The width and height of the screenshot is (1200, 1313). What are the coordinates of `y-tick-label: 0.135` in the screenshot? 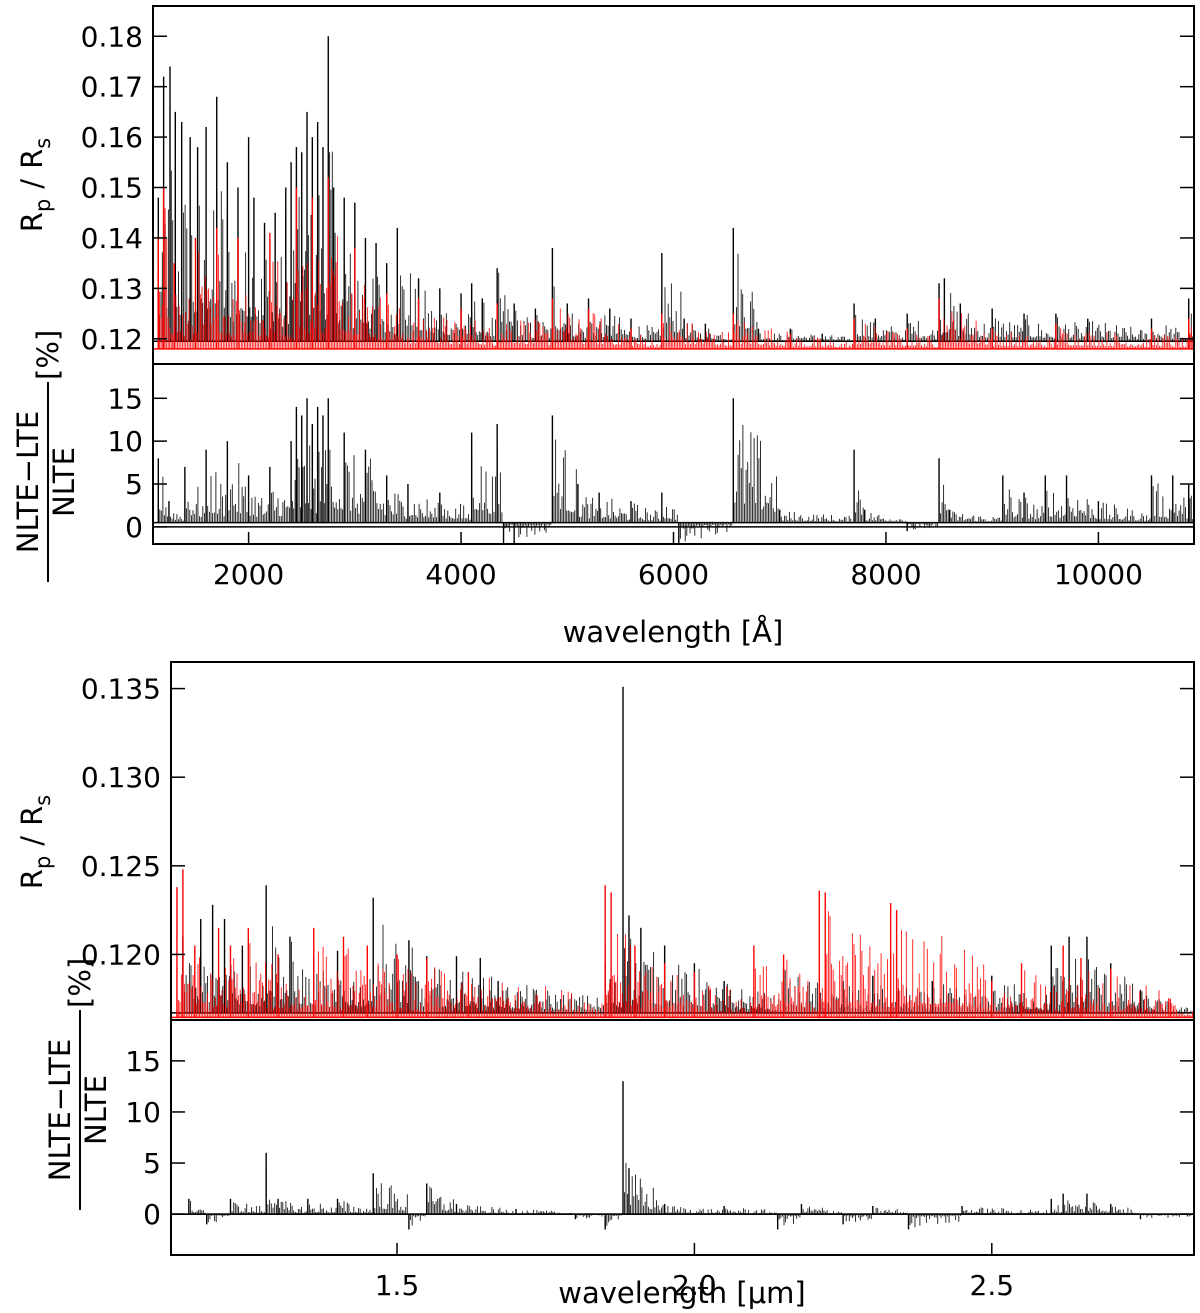 It's located at (121, 689).